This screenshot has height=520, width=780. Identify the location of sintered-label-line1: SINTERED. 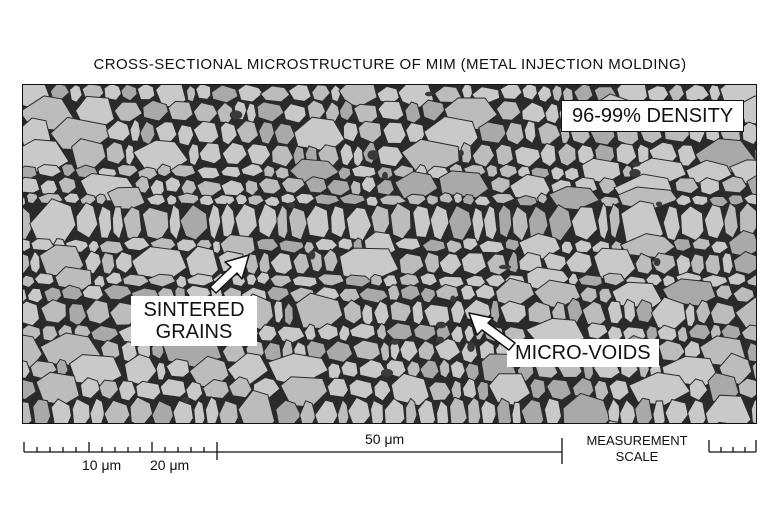
(194, 310).